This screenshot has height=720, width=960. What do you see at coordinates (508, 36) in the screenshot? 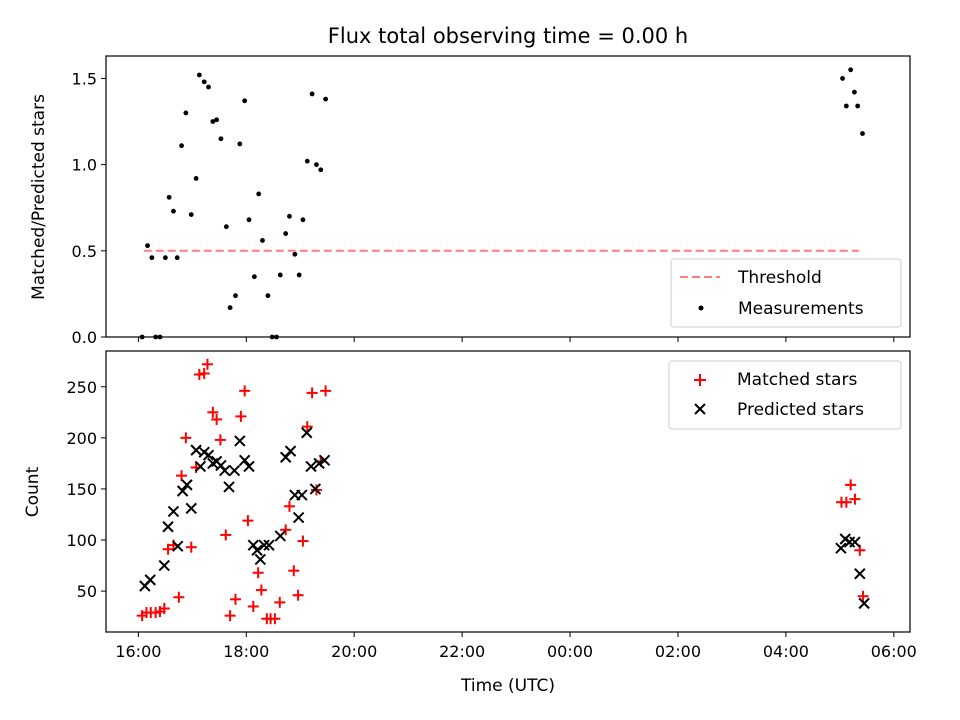
I see `chart-title: Flux total observing time = 0.00 h` at bounding box center [508, 36].